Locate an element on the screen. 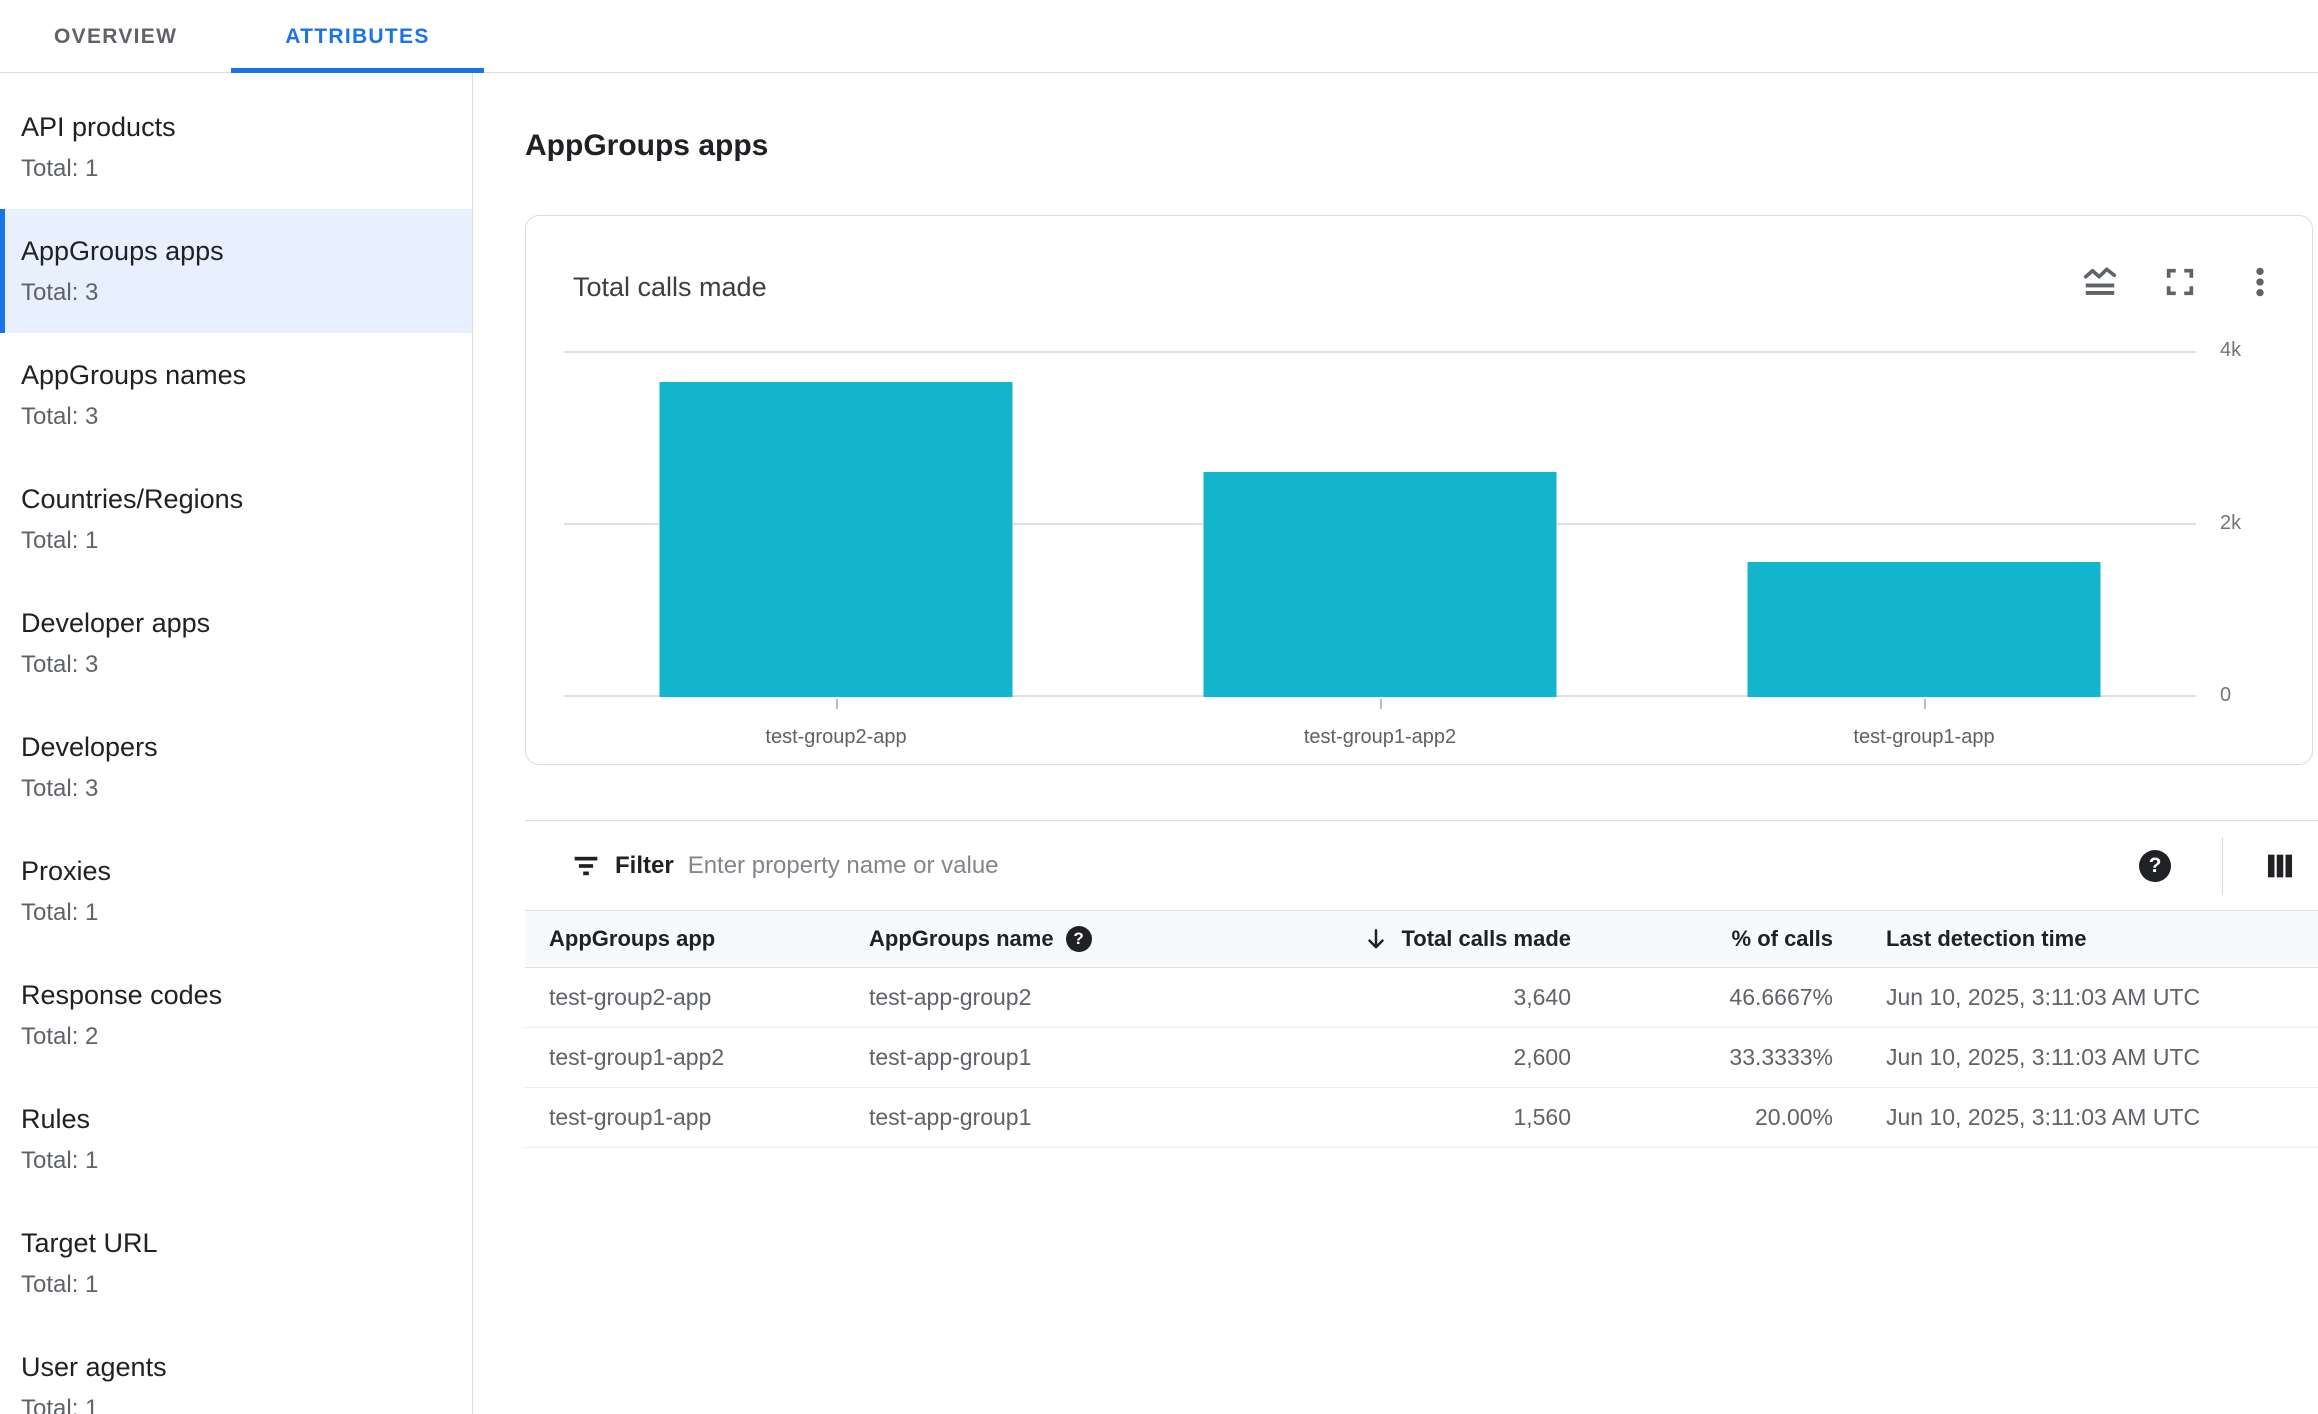 This screenshot has width=2318, height=1414. cell-appgroups-app: test-group1-app2 is located at coordinates (637, 1057).